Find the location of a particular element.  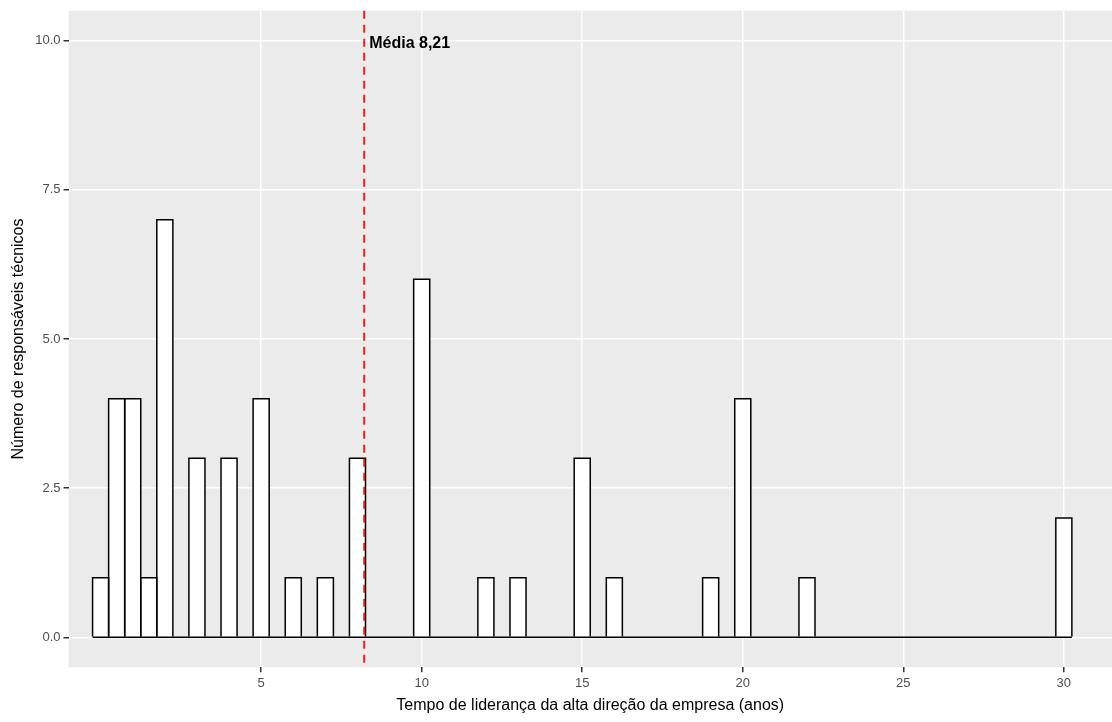

x-tick-label: 30 is located at coordinates (1064, 682).